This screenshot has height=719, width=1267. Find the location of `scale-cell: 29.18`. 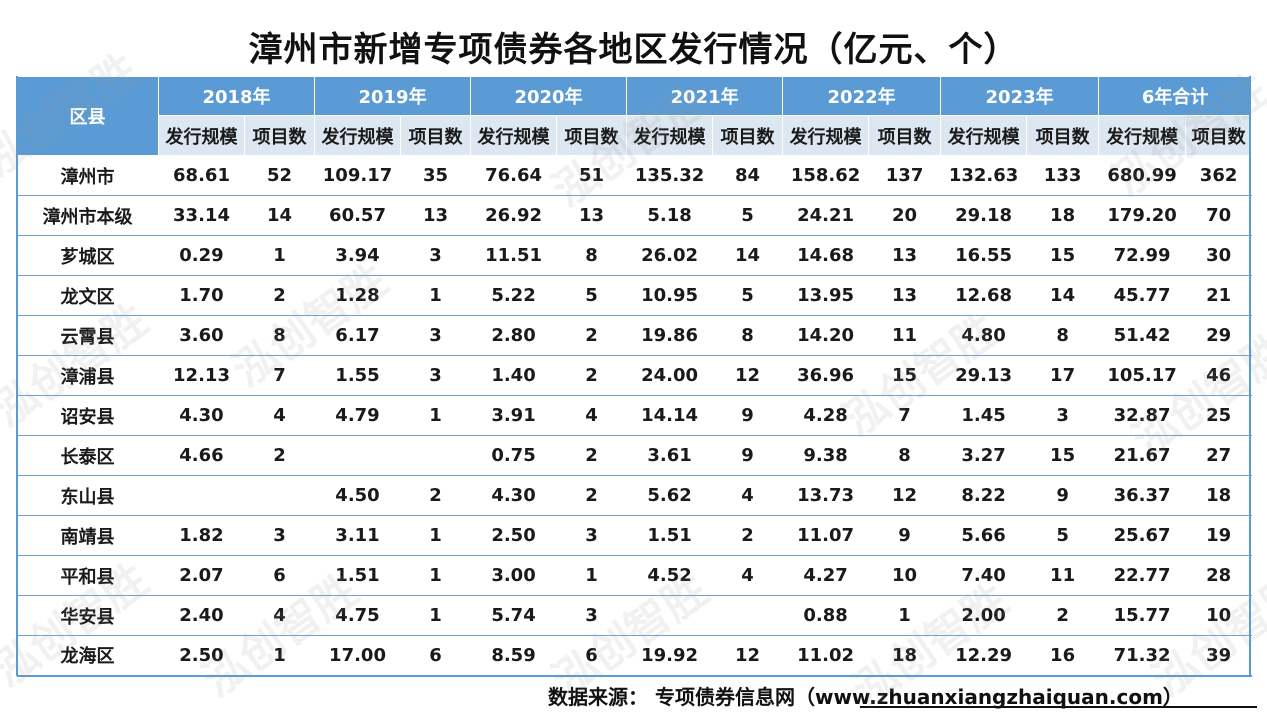

scale-cell: 29.18 is located at coordinates (983, 215).